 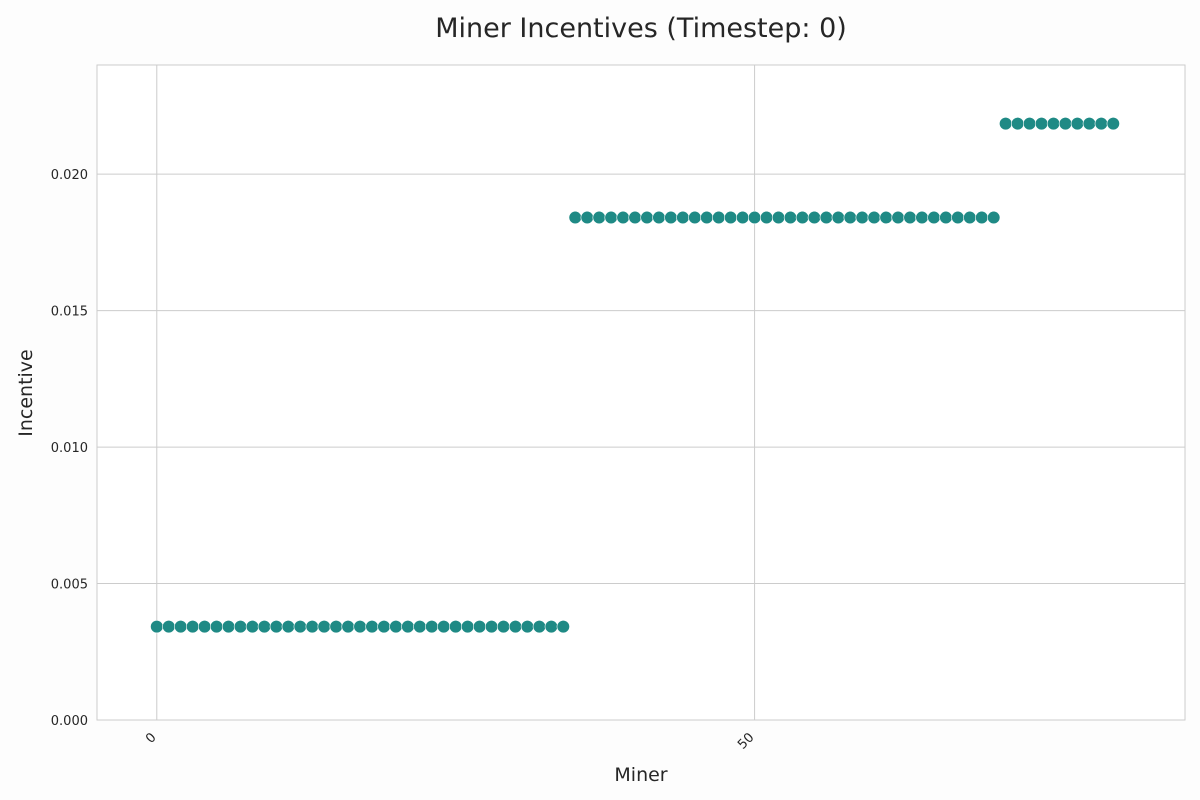 I want to click on y-tick-label: 0.020, so click(x=69, y=175).